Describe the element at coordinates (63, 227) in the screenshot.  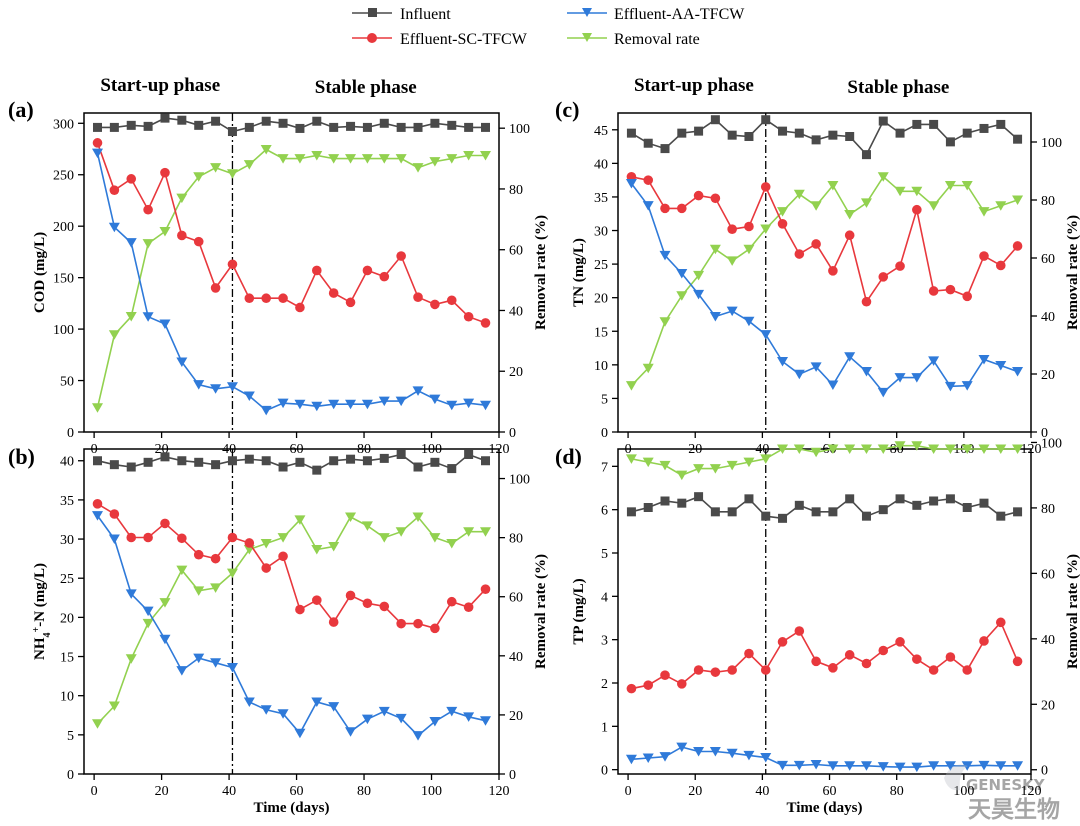
I see `y-tick-label: 200` at that location.